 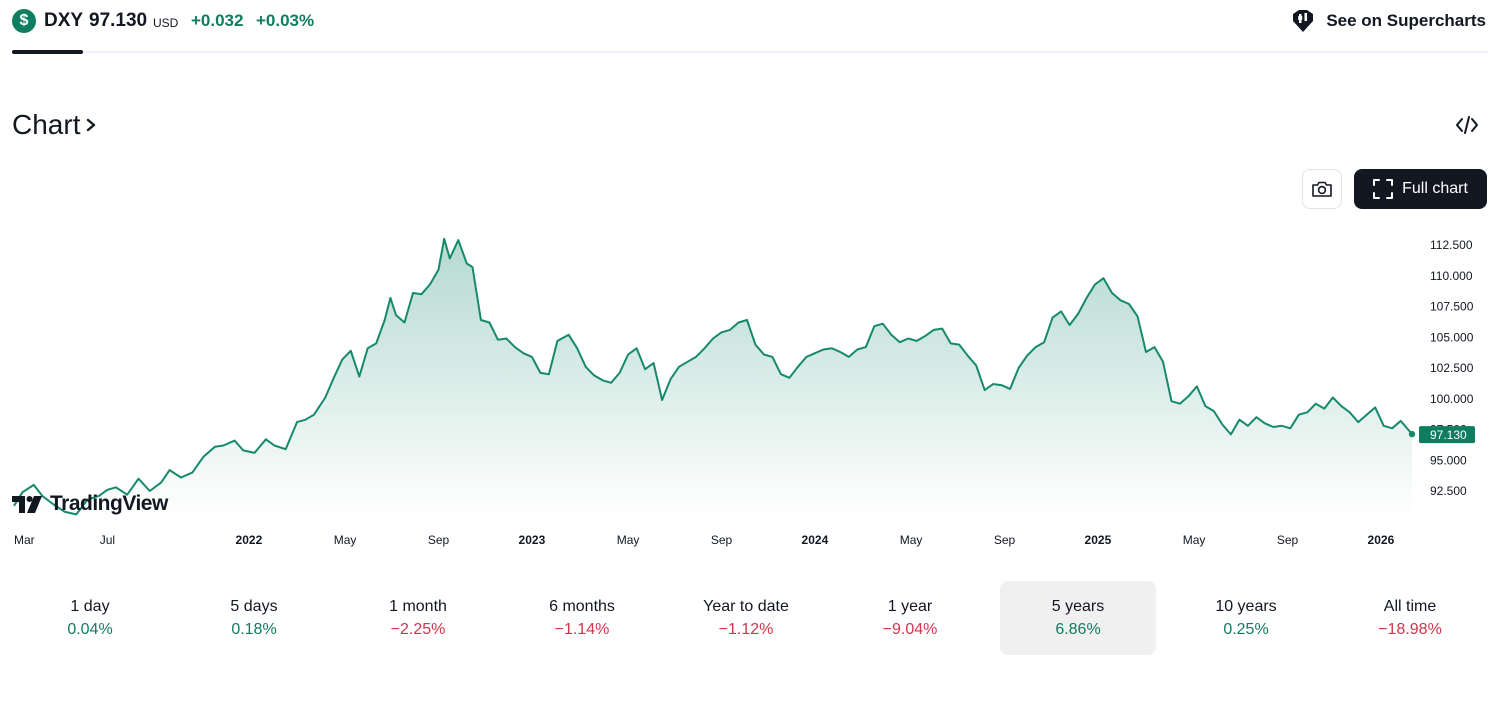 What do you see at coordinates (90, 606) in the screenshot?
I see `period-label: 1 day` at bounding box center [90, 606].